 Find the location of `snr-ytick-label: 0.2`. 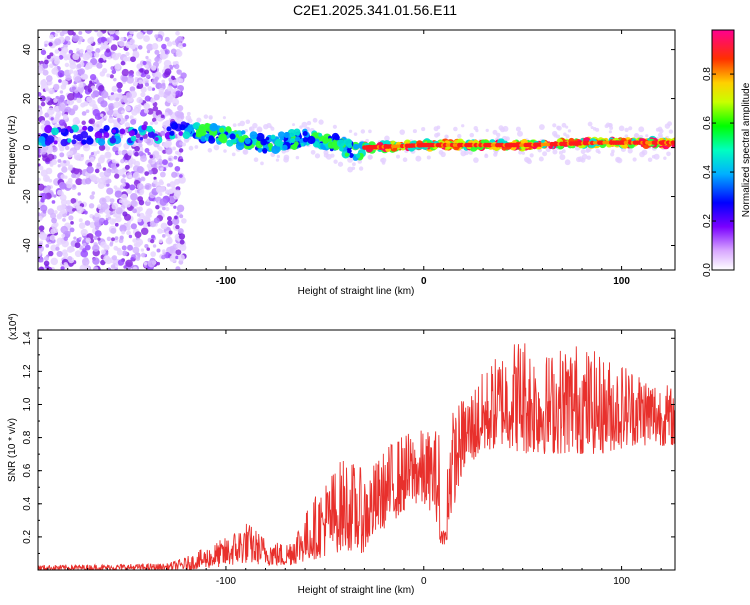

snr-ytick-label: 0.2 is located at coordinates (27, 537).